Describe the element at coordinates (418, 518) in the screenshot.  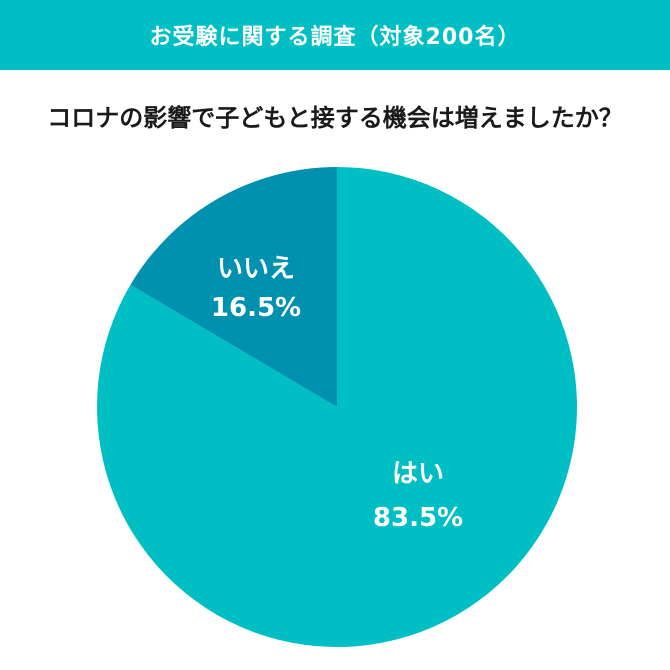
I see `slice-value-yes: 83.5%` at that location.